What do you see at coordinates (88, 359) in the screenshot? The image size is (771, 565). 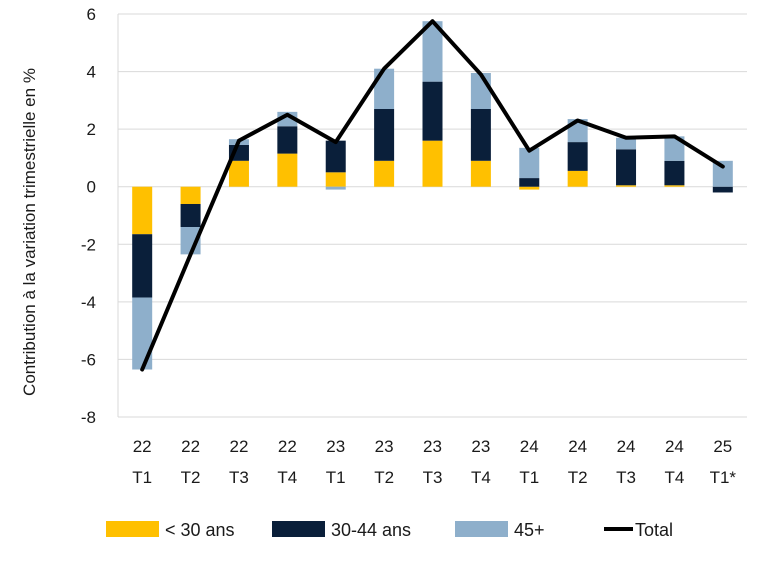 I see `y-tick-label: -6` at bounding box center [88, 359].